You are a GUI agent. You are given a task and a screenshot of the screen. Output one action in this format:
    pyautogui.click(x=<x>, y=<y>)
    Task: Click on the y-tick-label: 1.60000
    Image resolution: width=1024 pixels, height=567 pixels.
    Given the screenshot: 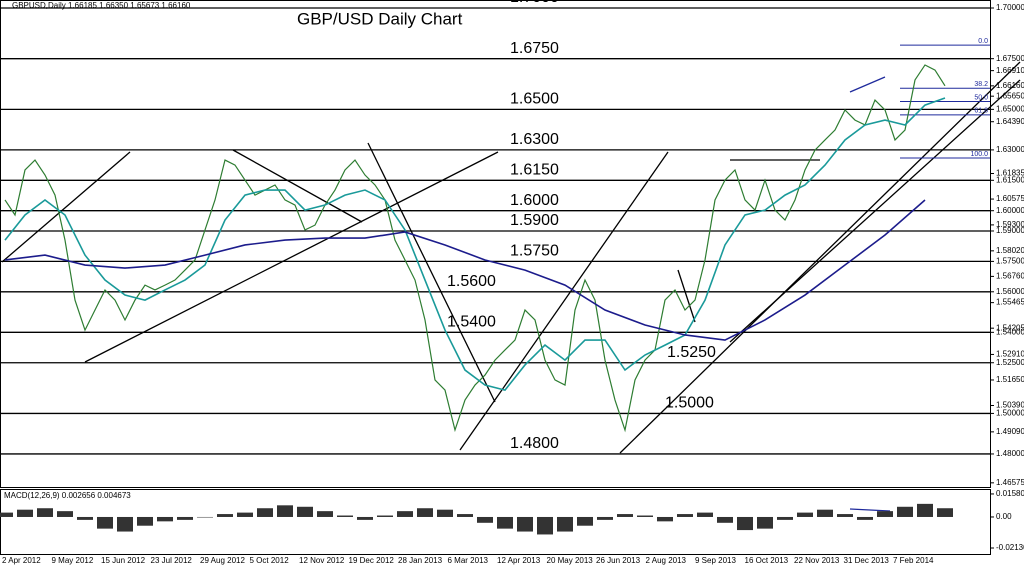 What is the action you would take?
    pyautogui.click(x=1010, y=210)
    